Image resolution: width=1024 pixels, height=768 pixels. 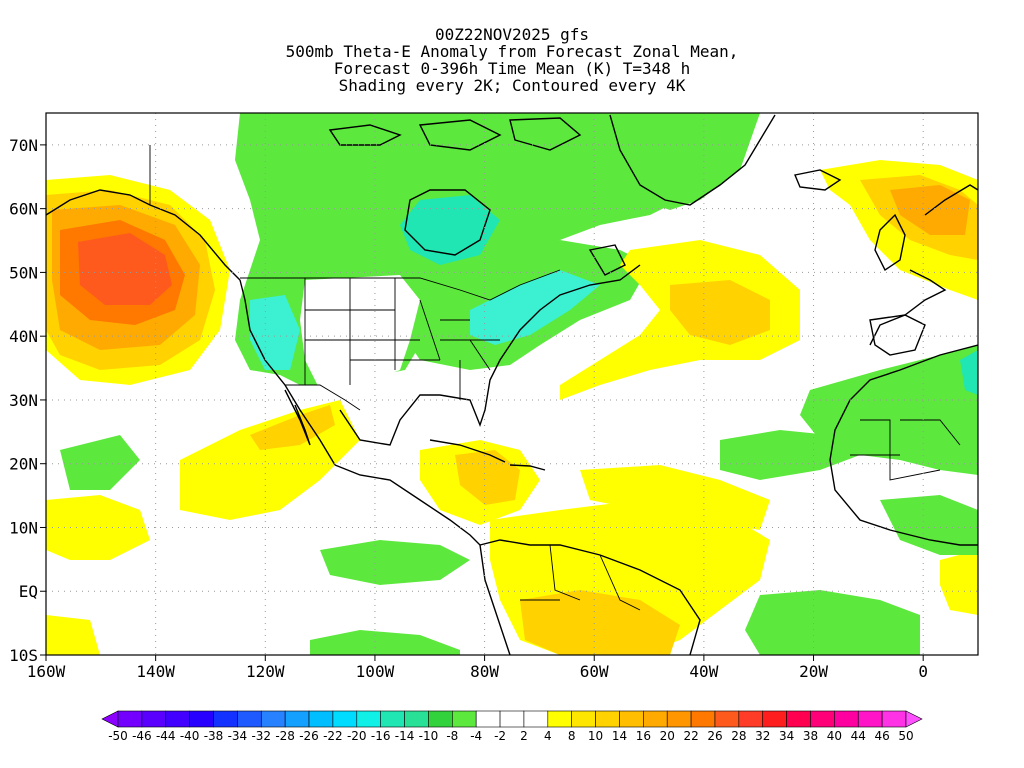 What do you see at coordinates (738, 736) in the screenshot?
I see `colorbar-label: 28` at bounding box center [738, 736].